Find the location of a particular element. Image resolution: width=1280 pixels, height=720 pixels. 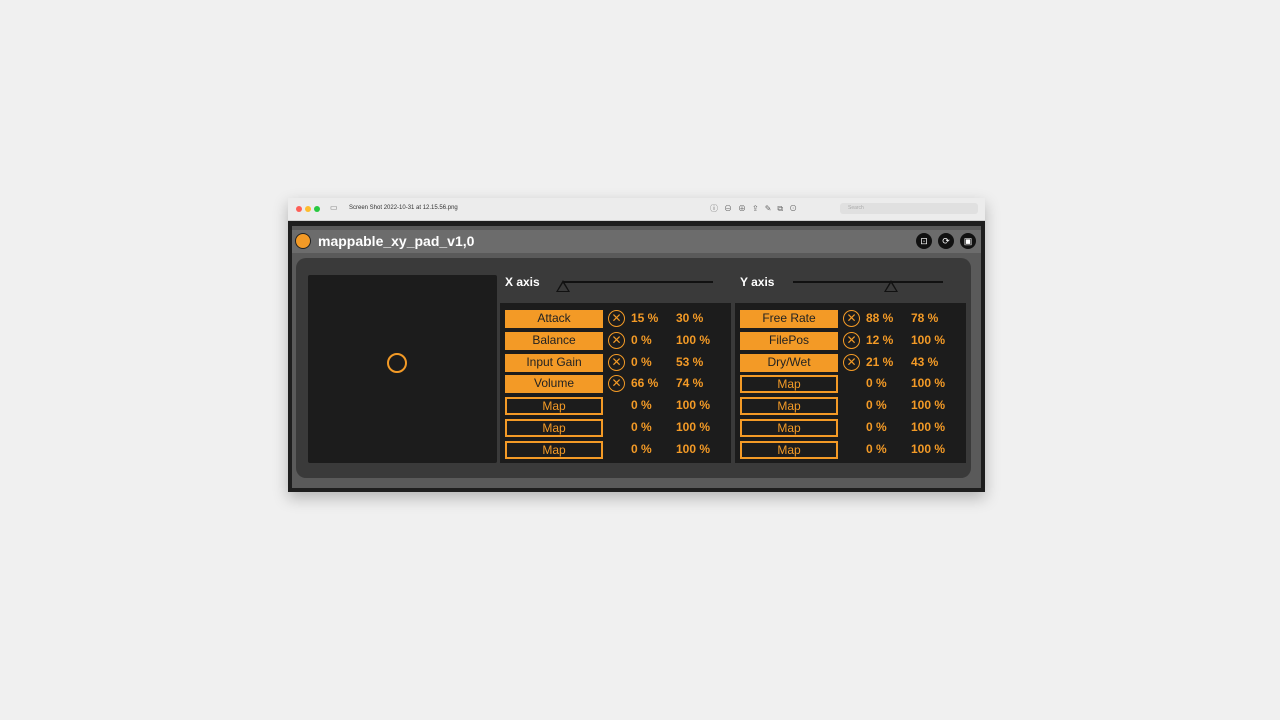

toolbar-icons: ⓘ⊖⊕⇪✎⧉⊙ is located at coordinates (757, 208).